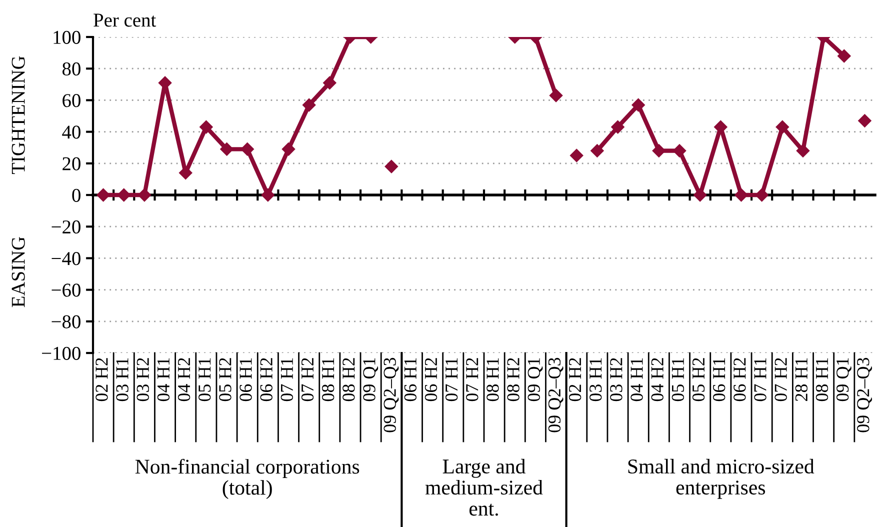  Describe the element at coordinates (71, 69) in the screenshot. I see `y-tick-label: 80` at that location.